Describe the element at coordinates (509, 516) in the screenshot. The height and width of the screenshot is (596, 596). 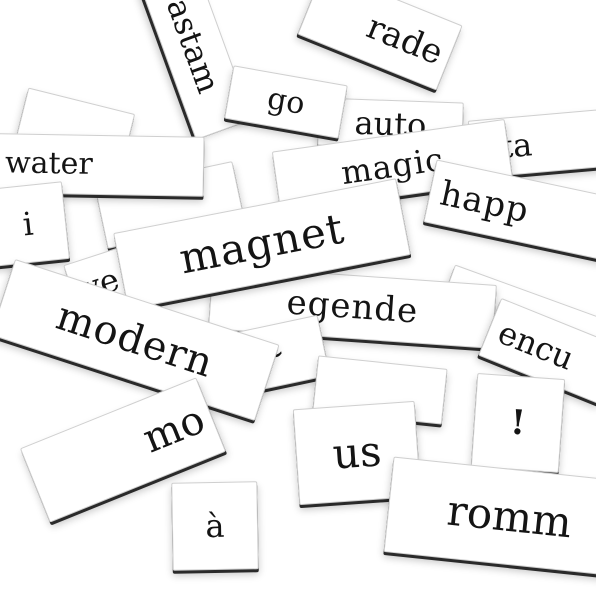
I see `tile-text-romm: romm` at that location.